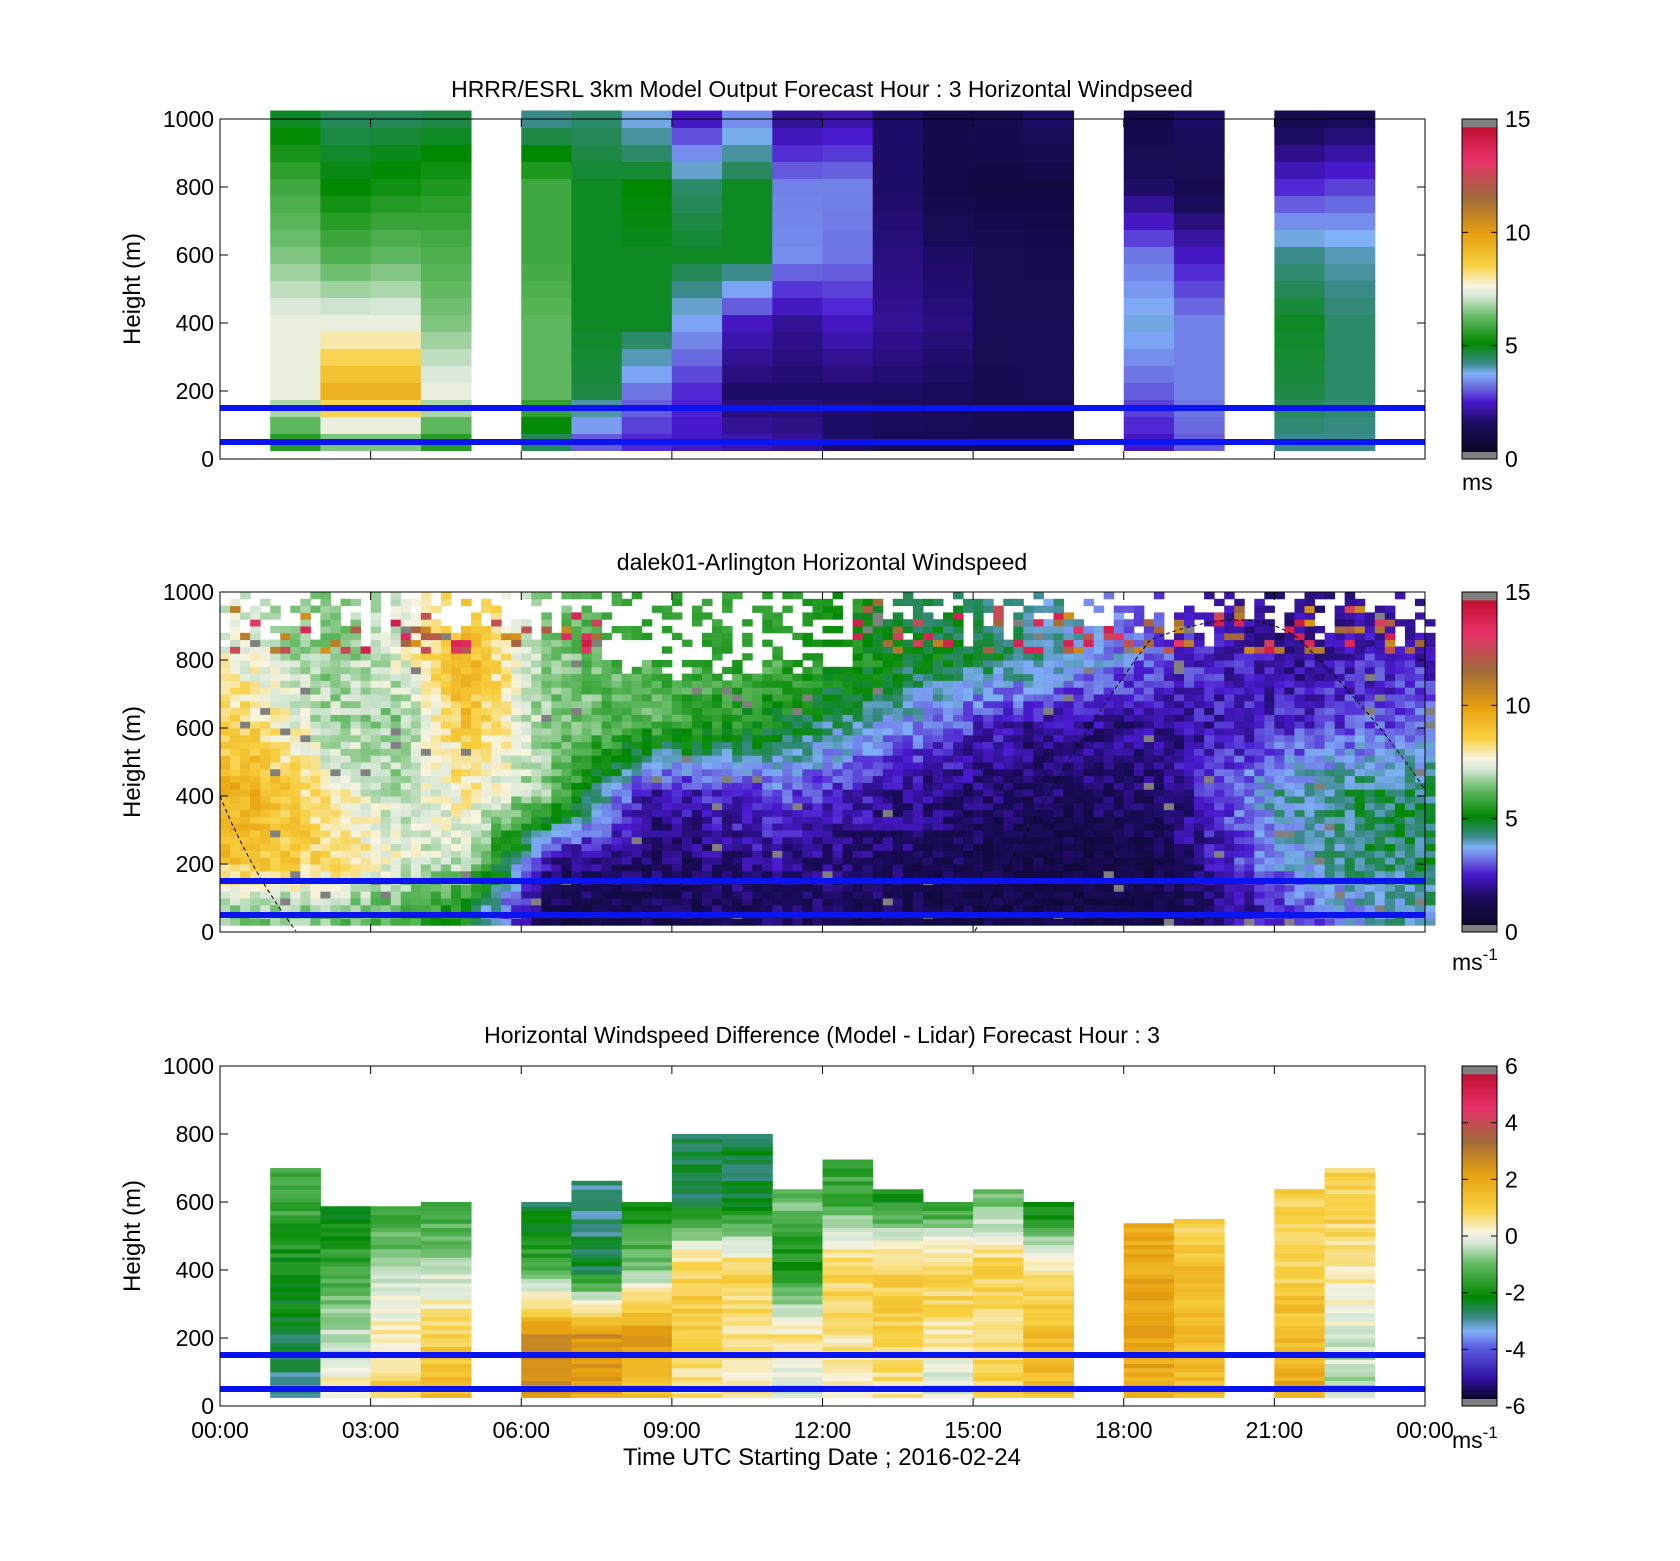 The height and width of the screenshot is (1561, 1680). Describe the element at coordinates (1511, 459) in the screenshot. I see `colorbar-tick-label: 0` at that location.